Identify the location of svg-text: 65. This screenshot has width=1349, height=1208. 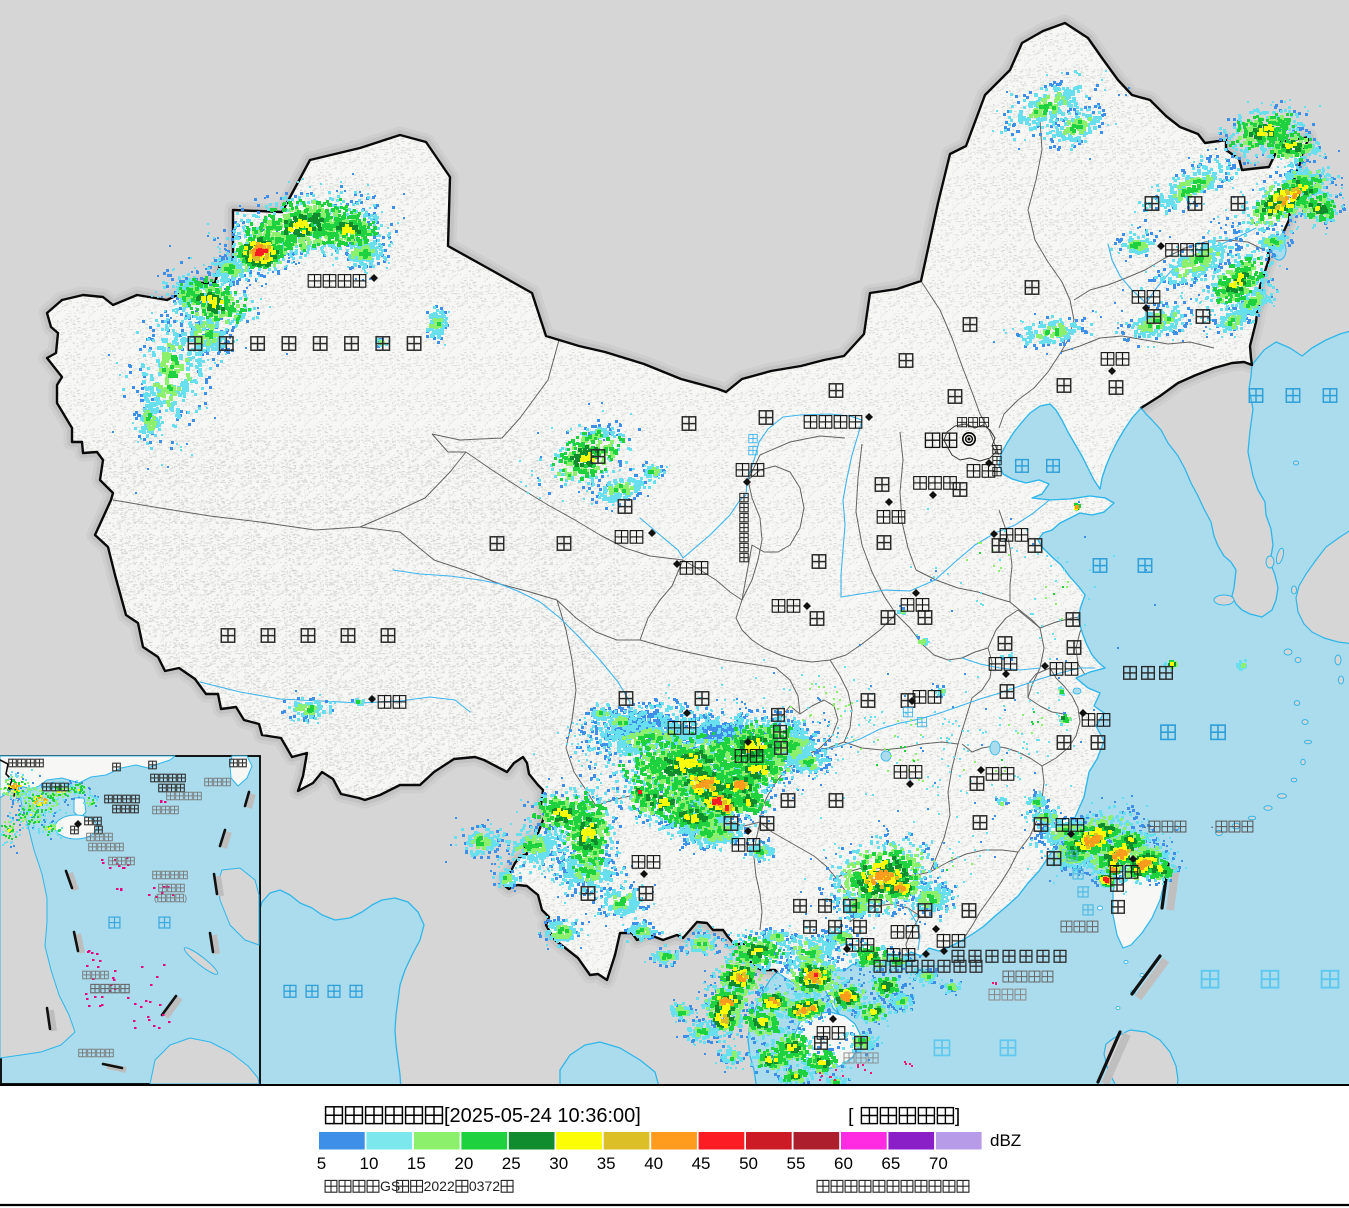
(890, 1163).